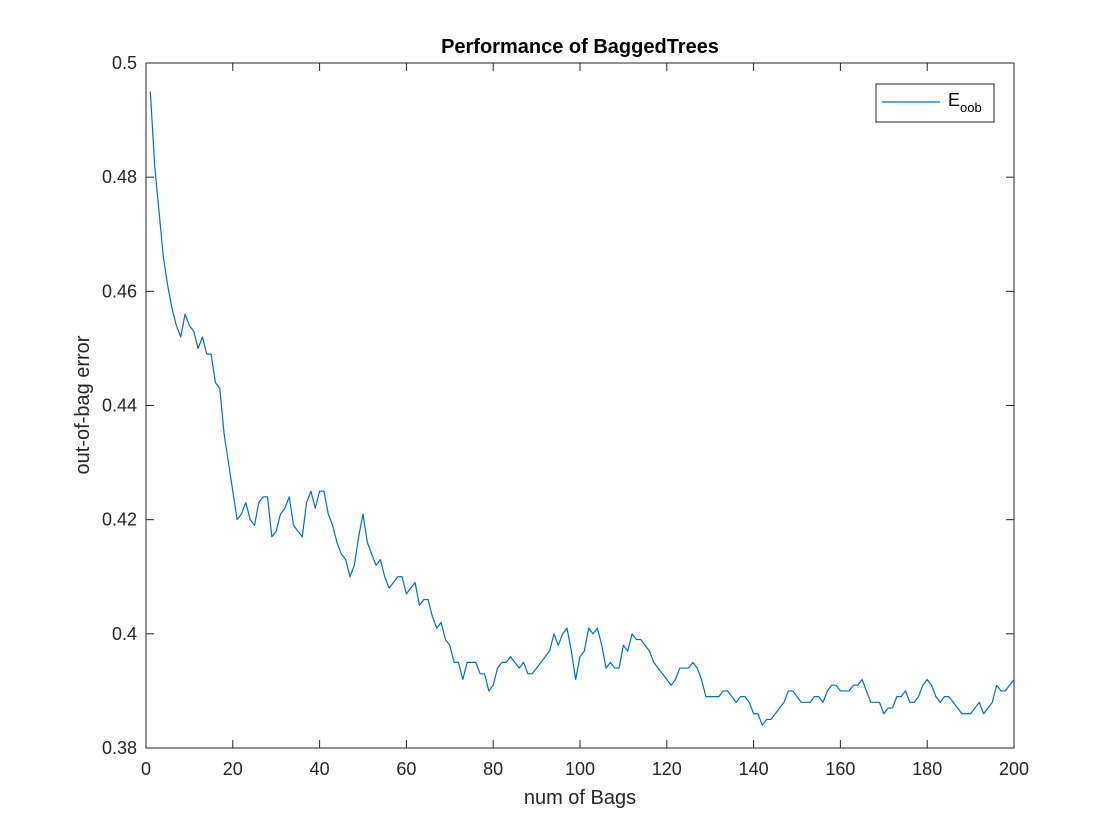 The width and height of the screenshot is (1120, 840). What do you see at coordinates (971, 107) in the screenshot?
I see `legend-label-sub: oob` at bounding box center [971, 107].